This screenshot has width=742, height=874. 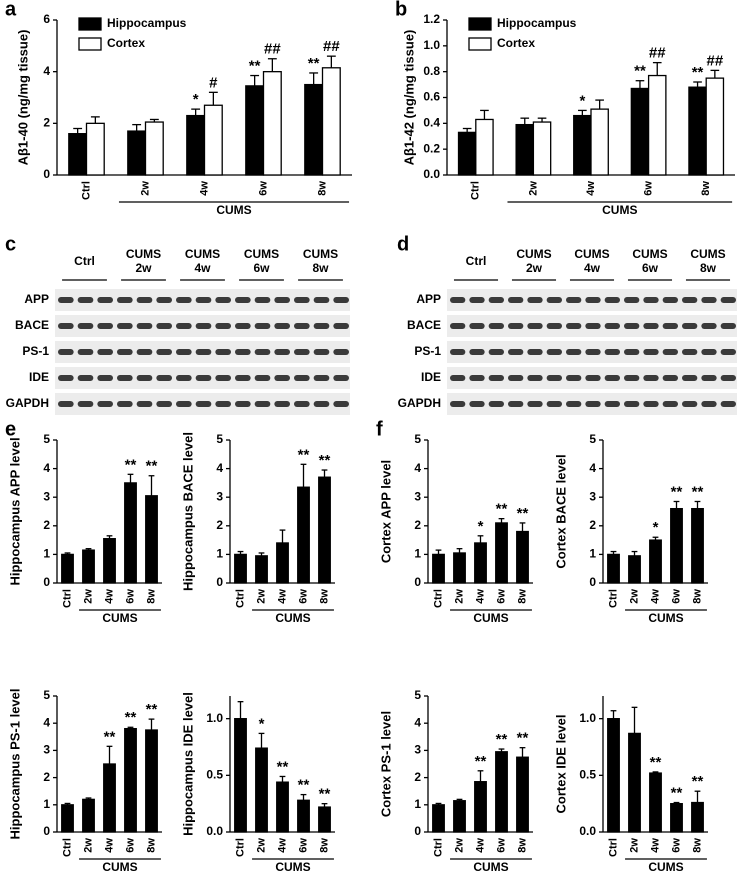 I want to click on y-axis-label: Hippocampus BACE level, so click(x=187, y=511).